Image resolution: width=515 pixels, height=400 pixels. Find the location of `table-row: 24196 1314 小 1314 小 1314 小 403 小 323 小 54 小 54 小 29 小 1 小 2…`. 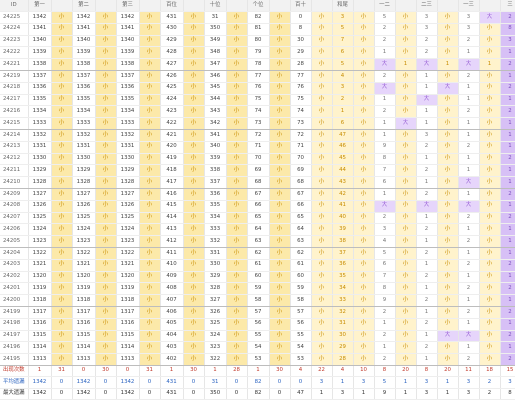

table-row: 24196 1314 小 1314 小 1314 小 403 小 323 小 54 小 54 小 29 小 1 小 2… is located at coordinates (257, 348).